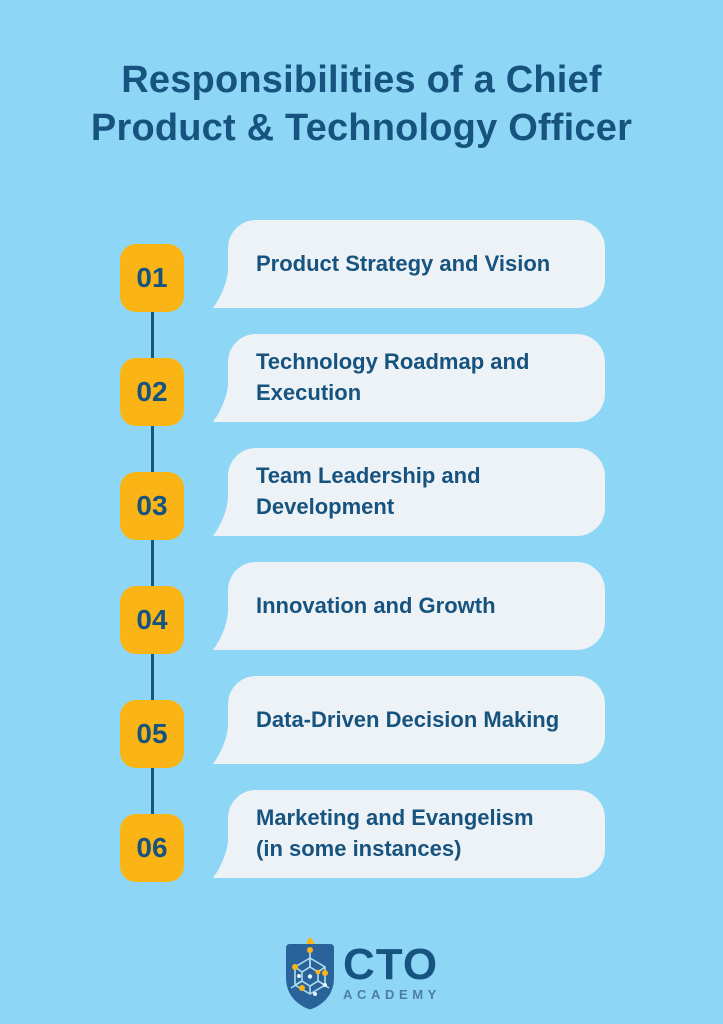 This screenshot has width=723, height=1024. I want to click on logo-subtitle: ACADEMY, so click(392, 995).